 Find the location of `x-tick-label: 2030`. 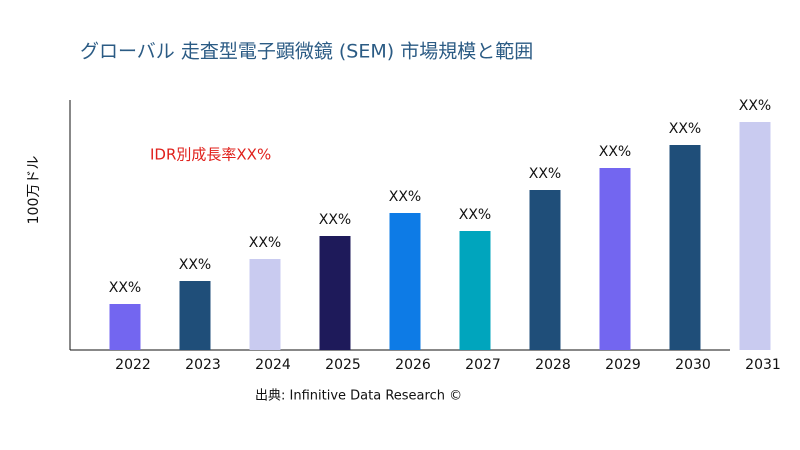

x-tick-label: 2030 is located at coordinates (693, 365).